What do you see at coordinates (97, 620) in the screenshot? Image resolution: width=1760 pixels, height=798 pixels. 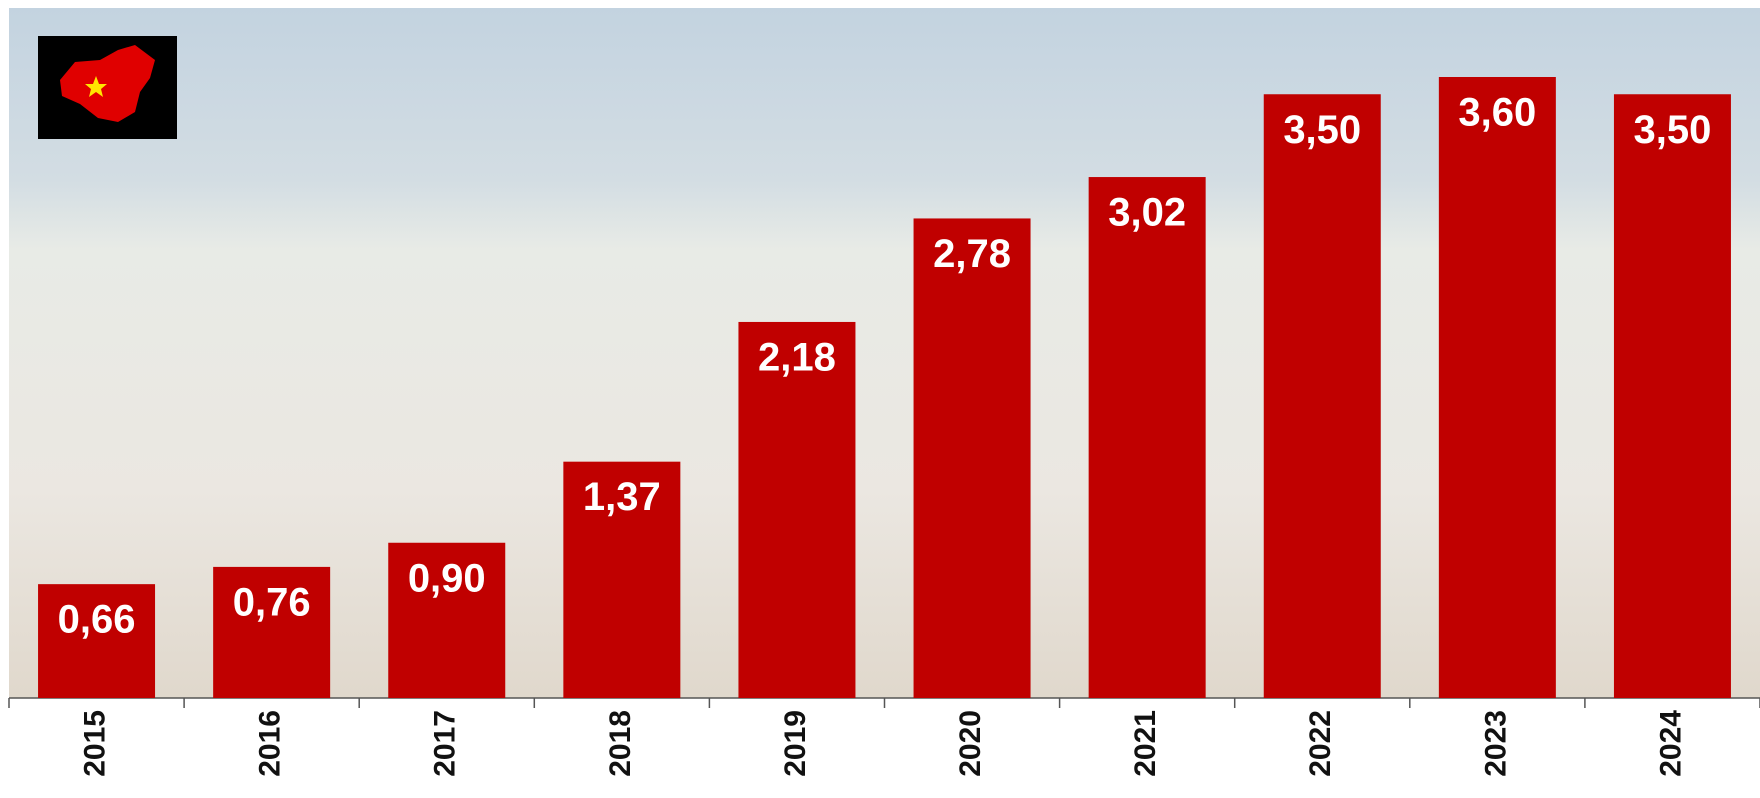 I see `value-label: 0,66` at bounding box center [97, 620].